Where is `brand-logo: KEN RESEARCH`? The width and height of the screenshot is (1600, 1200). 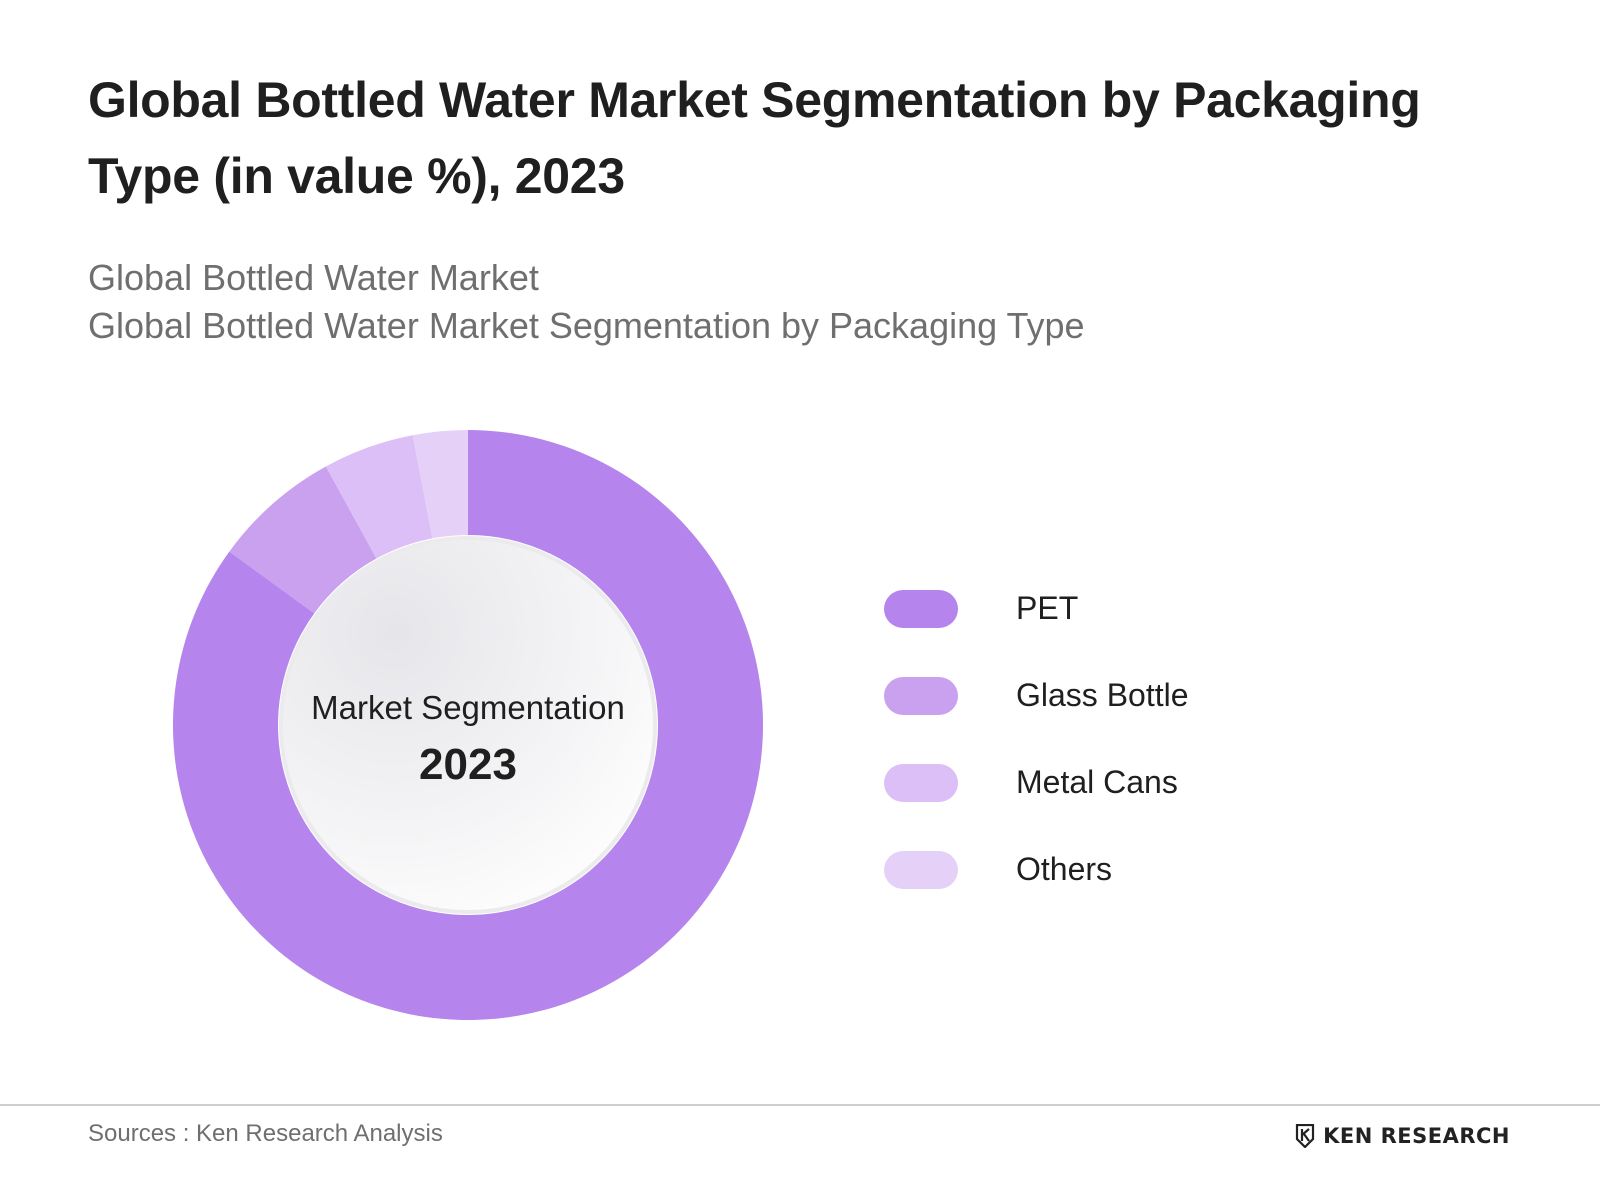
brand-logo: KEN RESEARCH is located at coordinates (1402, 1136).